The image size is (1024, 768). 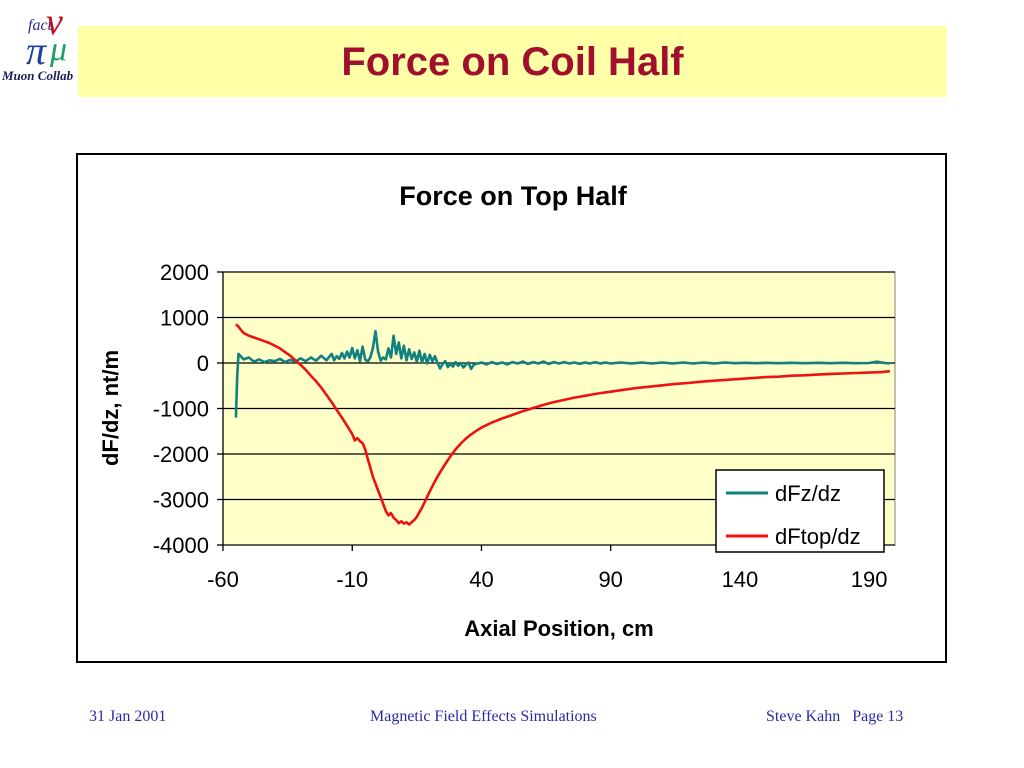 What do you see at coordinates (513, 196) in the screenshot?
I see `chart-title: Force on Top Half` at bounding box center [513, 196].